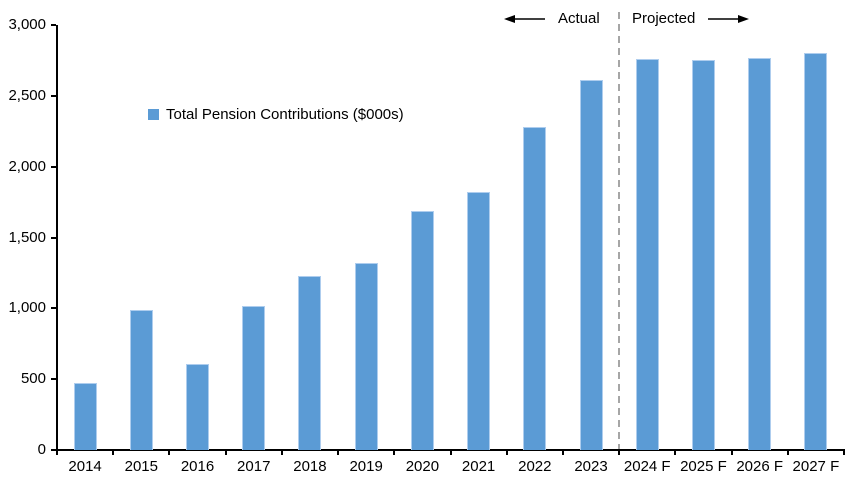 The height and width of the screenshot is (495, 852). I want to click on x-axis-label: 2018, so click(310, 466).